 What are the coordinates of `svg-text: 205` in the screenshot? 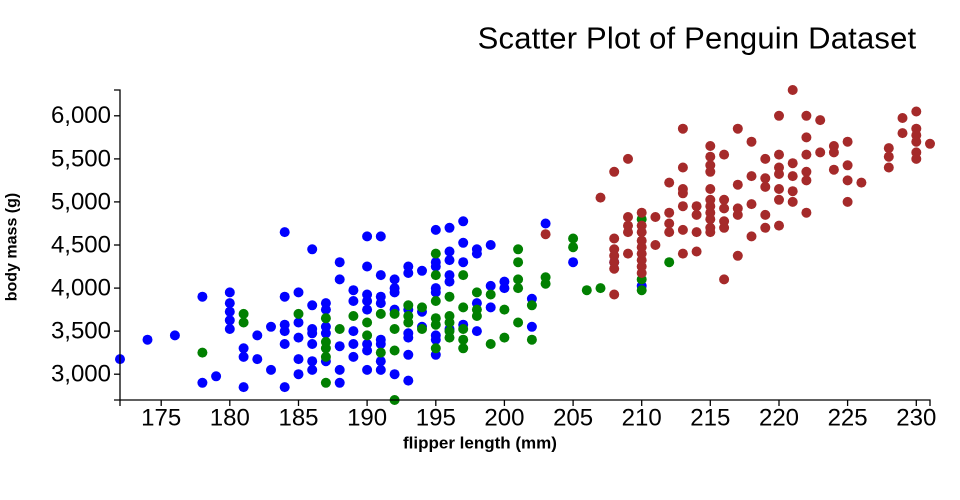 It's located at (573, 418).